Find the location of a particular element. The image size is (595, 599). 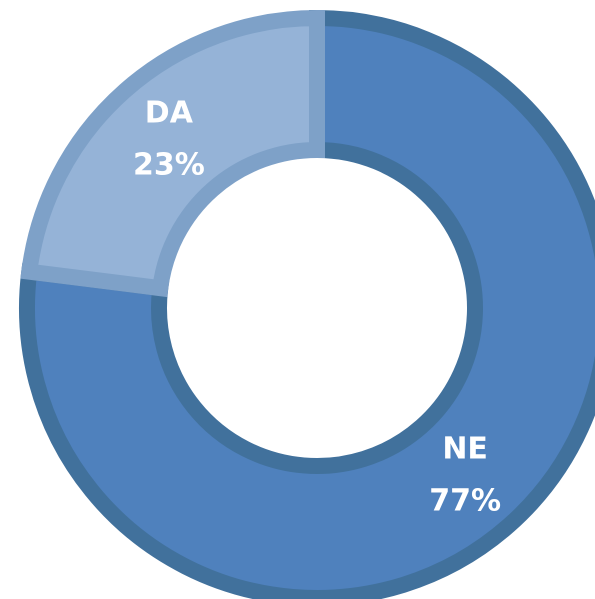

slice-value-label: 77% is located at coordinates (465, 501).